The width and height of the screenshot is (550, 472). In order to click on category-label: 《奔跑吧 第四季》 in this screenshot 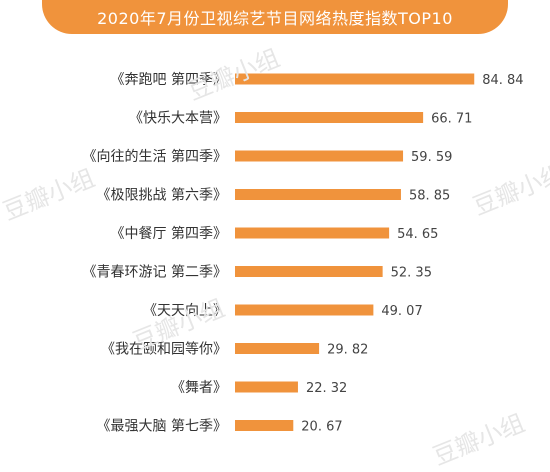, I will do `click(169, 79)`.